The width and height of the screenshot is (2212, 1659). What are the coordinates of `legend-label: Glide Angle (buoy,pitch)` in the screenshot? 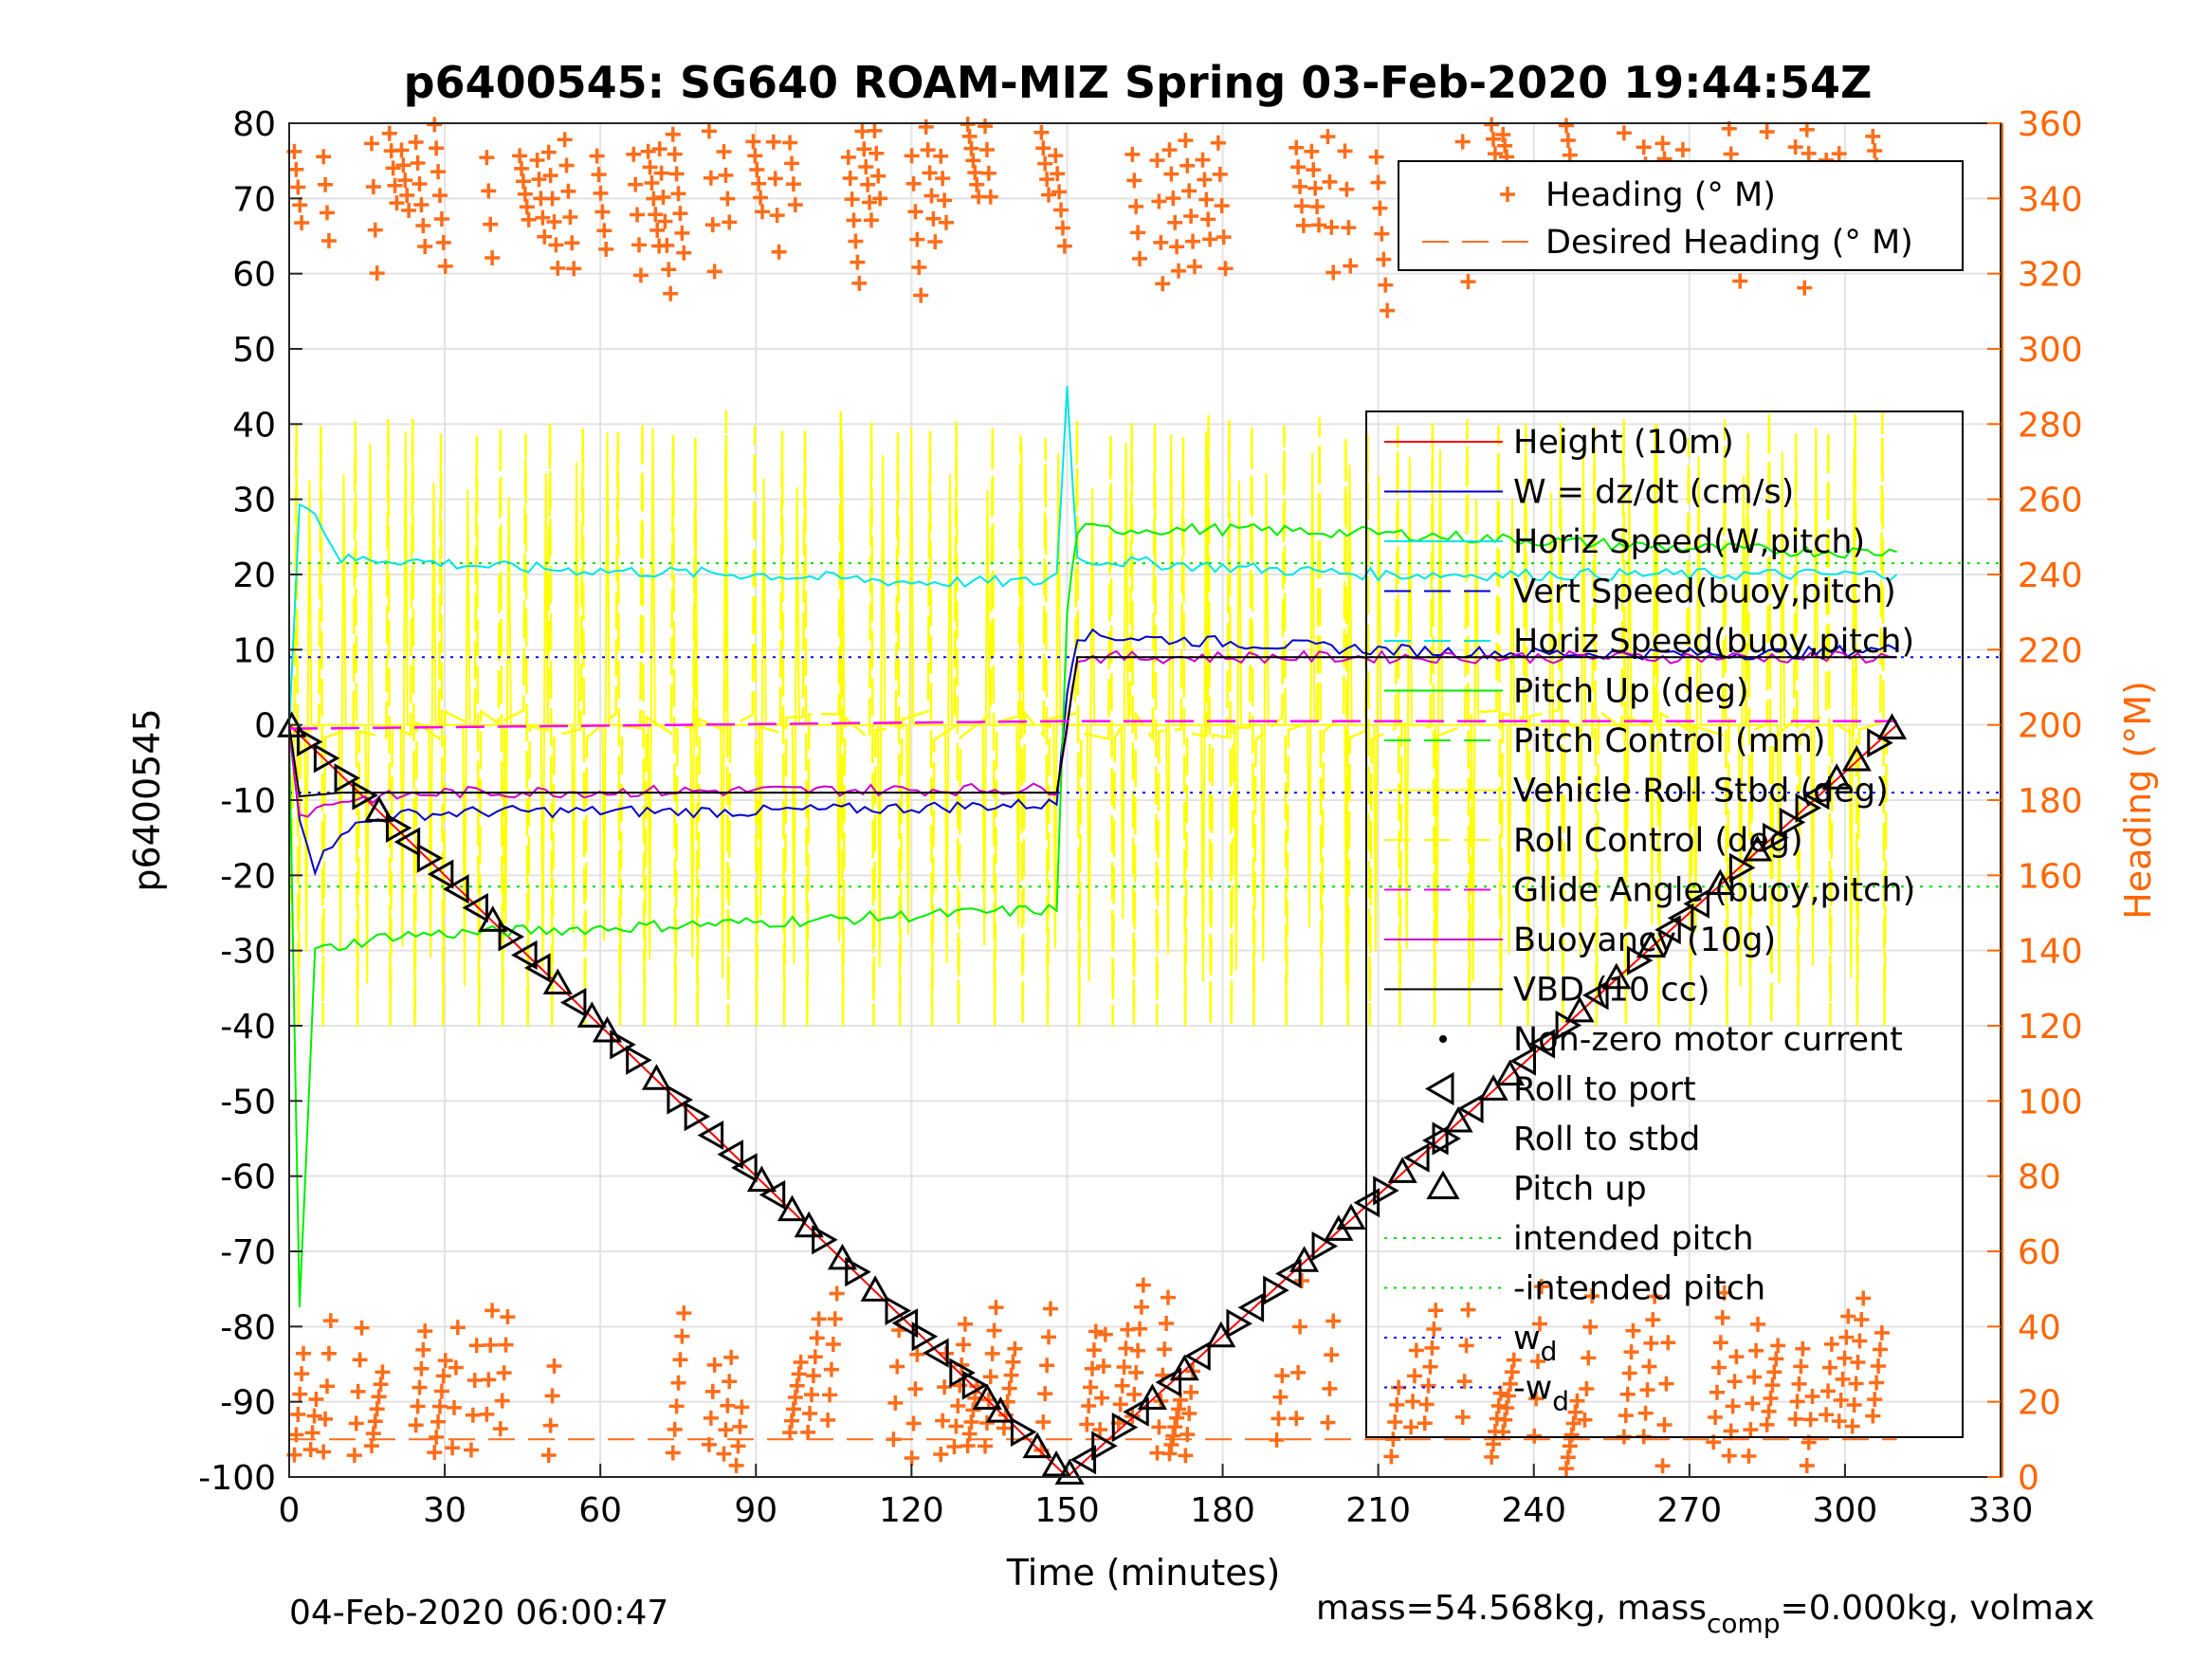 It's located at (1714, 891).